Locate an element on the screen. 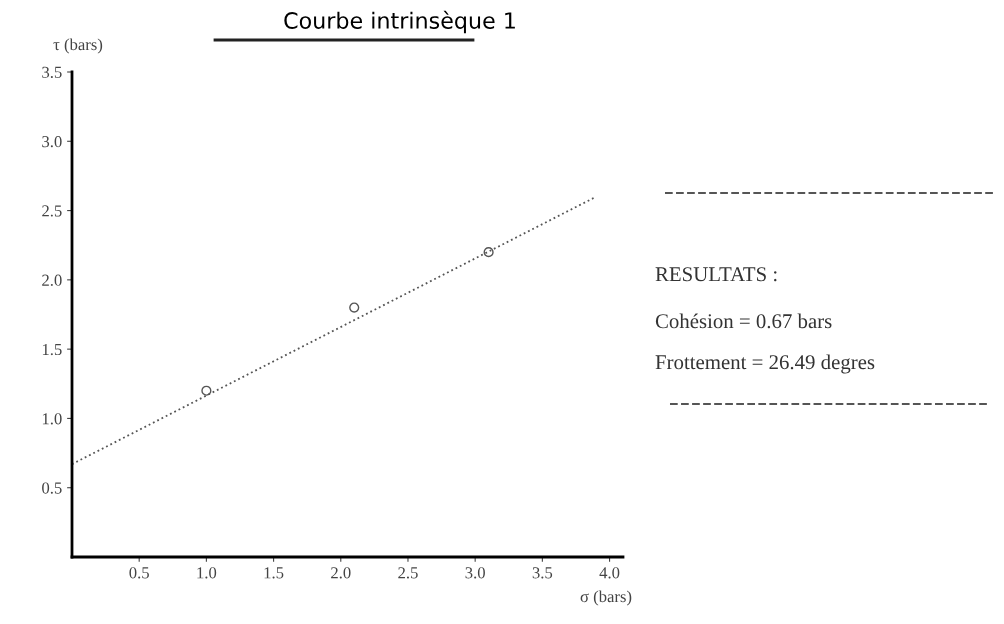  x-tick-label: 2.5 is located at coordinates (408, 573).